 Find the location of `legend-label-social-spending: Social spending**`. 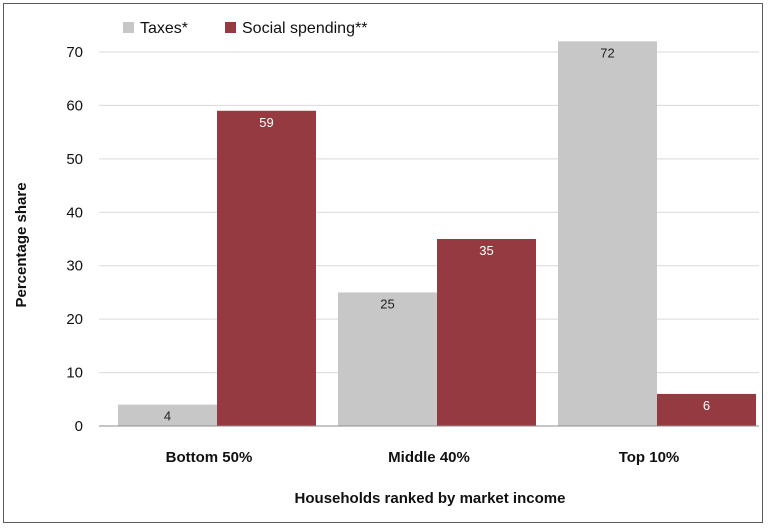

legend-label-social-spending: Social spending** is located at coordinates (304, 28).